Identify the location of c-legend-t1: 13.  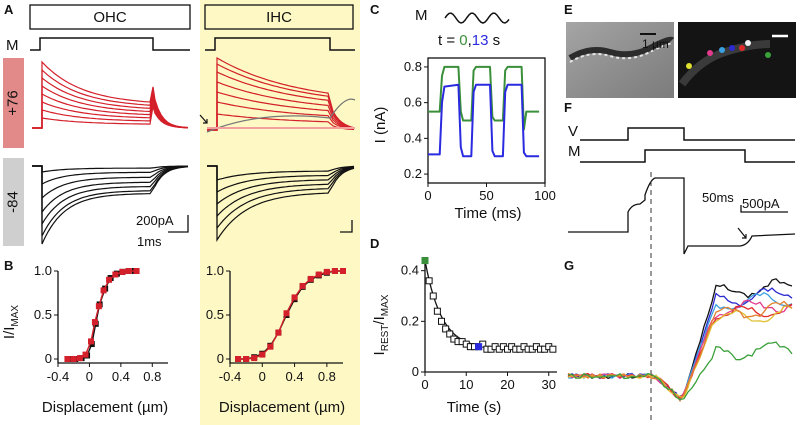
(480, 40).